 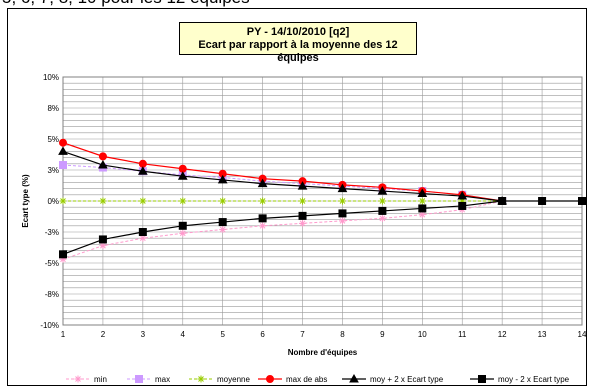 I want to click on series-max-de-abs-line, so click(x=282, y=172).